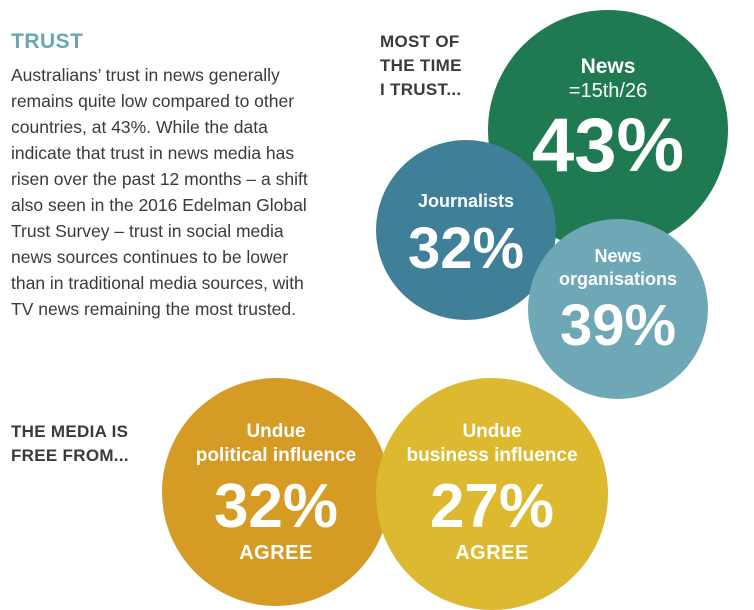 The height and width of the screenshot is (610, 754). Describe the element at coordinates (466, 248) in the screenshot. I see `journalists-value: 32%` at that location.